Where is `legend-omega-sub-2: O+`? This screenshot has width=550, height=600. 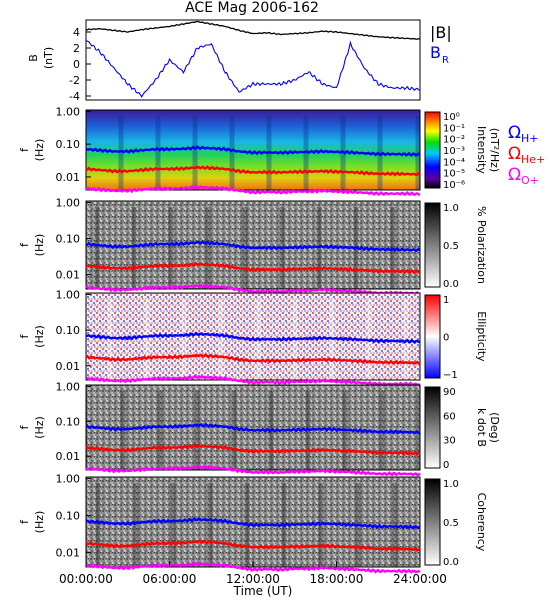
legend-omega-sub-2: O+ is located at coordinates (530, 180).